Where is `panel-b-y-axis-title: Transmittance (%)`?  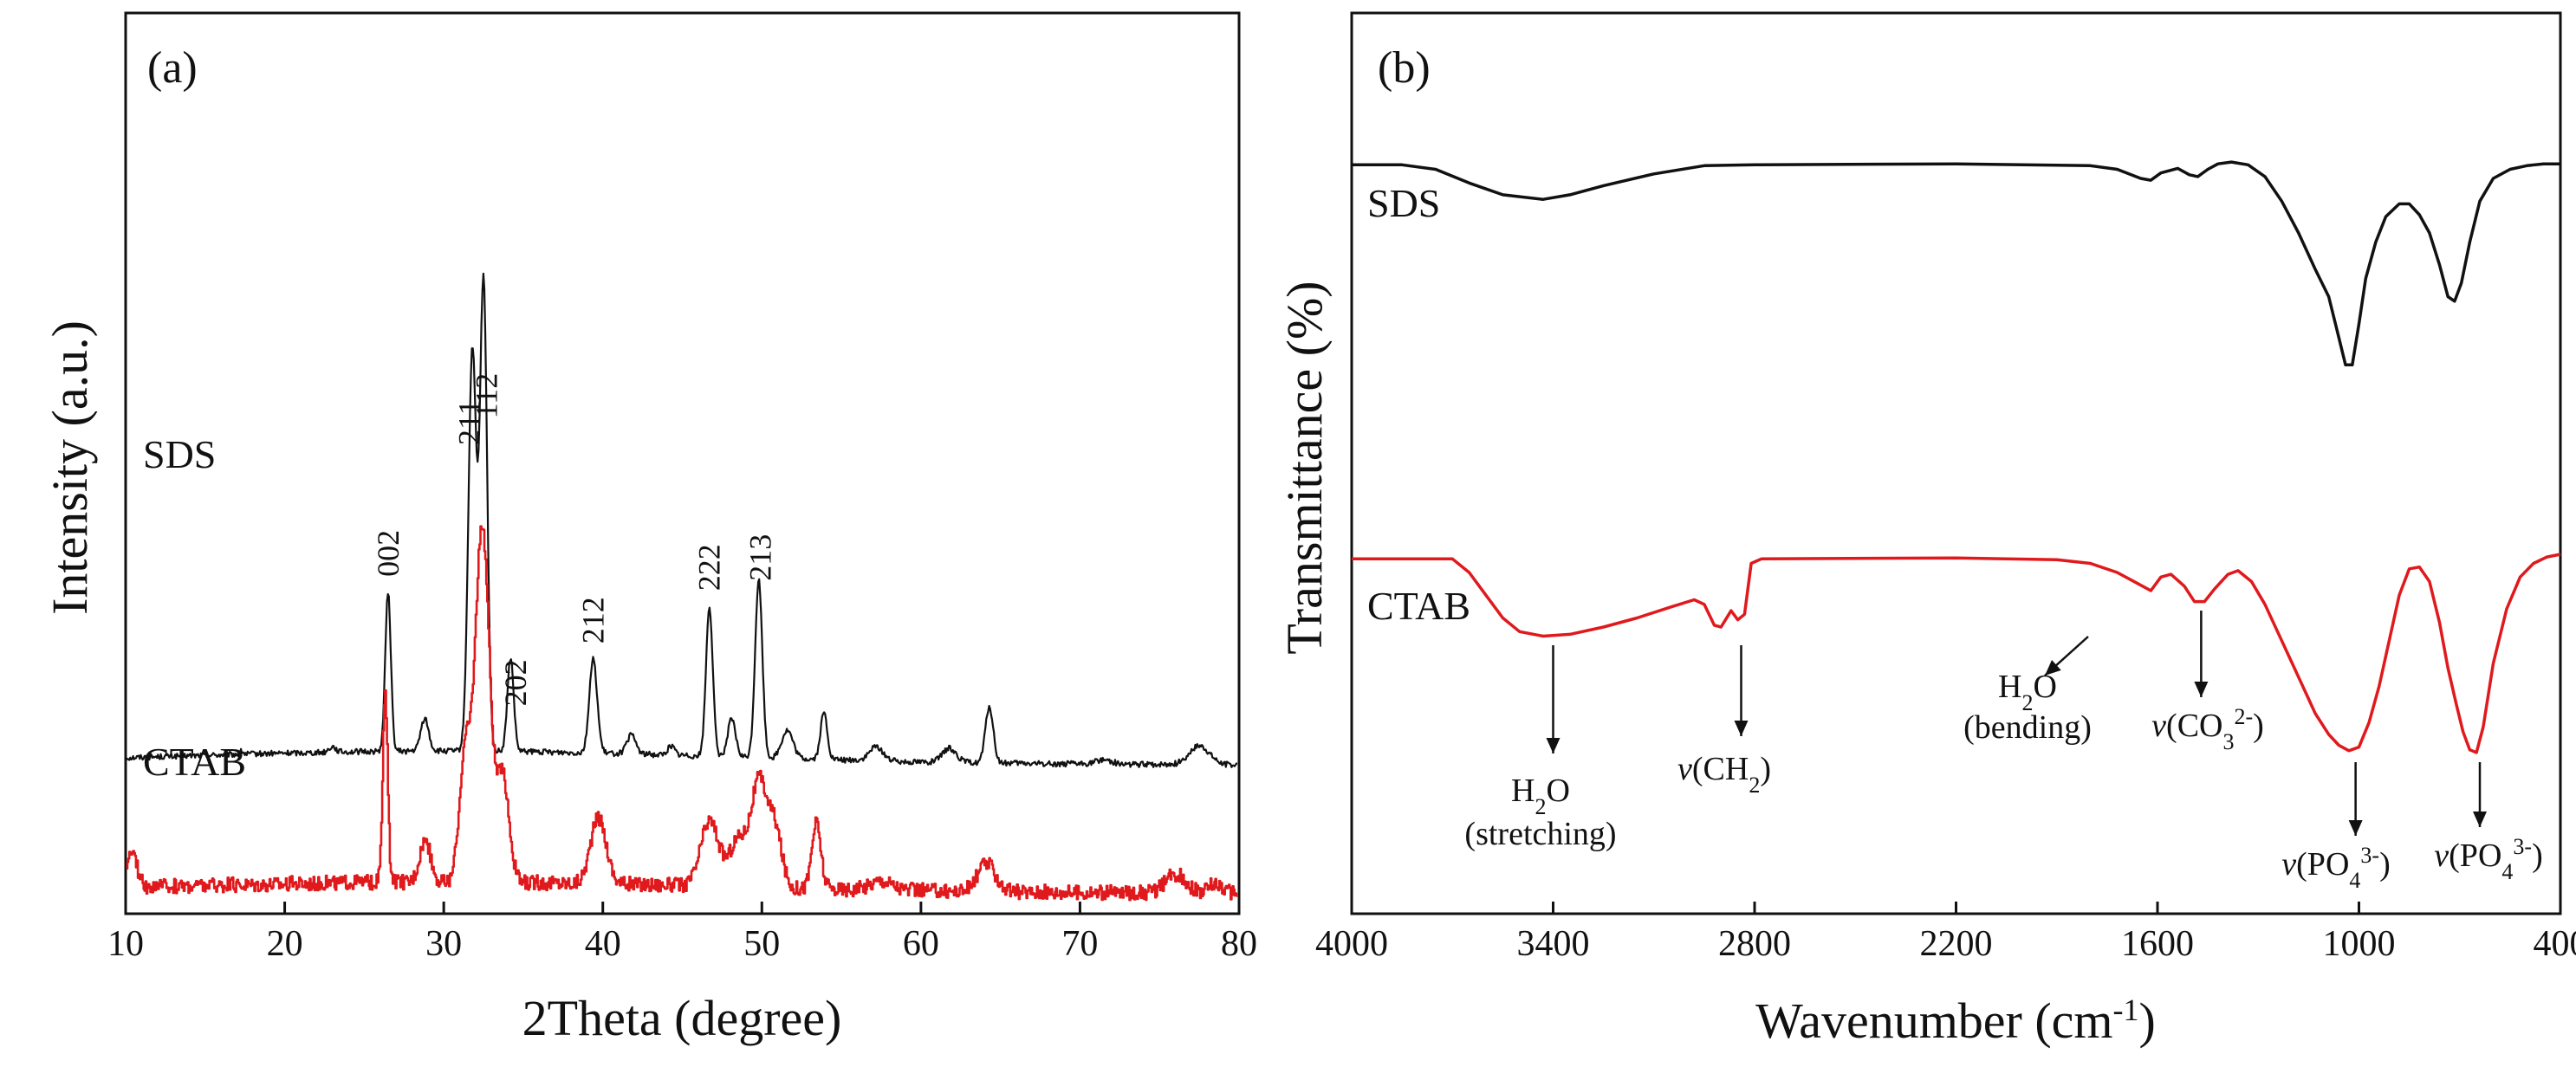
panel-b-y-axis-title: Transmittance (%) is located at coordinates (1304, 467).